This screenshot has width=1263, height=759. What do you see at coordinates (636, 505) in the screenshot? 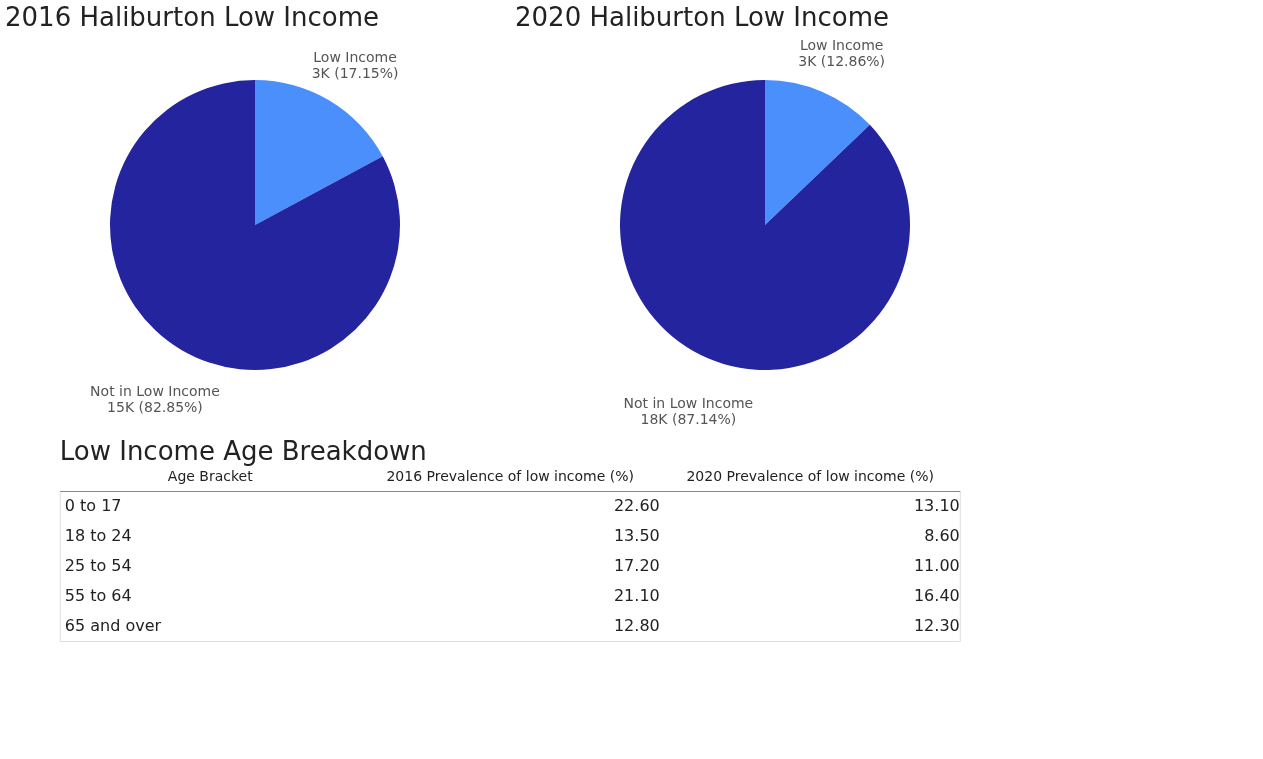
I see `data-label: 22.60` at bounding box center [636, 505].